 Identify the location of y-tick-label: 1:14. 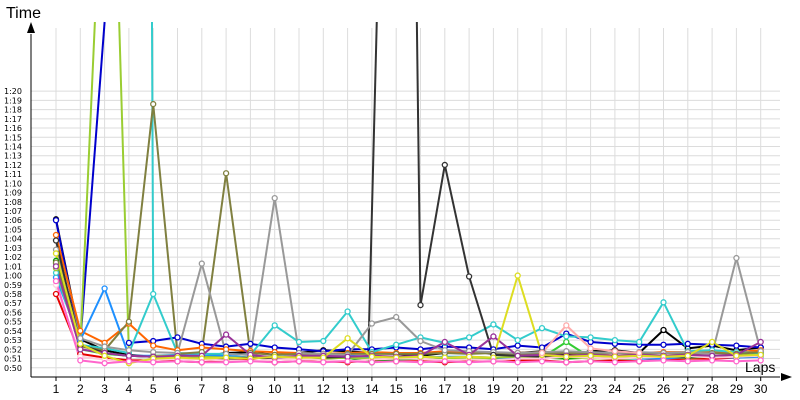
(13, 146).